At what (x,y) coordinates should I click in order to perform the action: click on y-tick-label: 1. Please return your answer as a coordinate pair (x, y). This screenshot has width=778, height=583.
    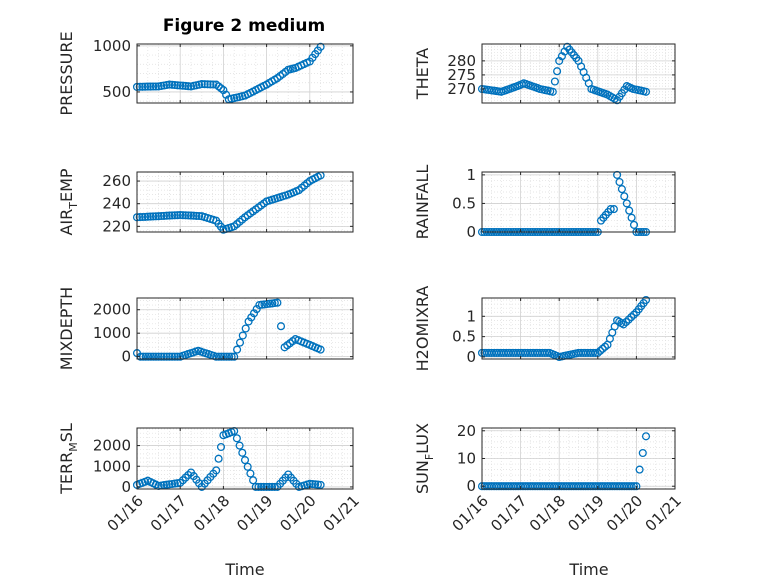
    Looking at the image, I should click on (471, 175).